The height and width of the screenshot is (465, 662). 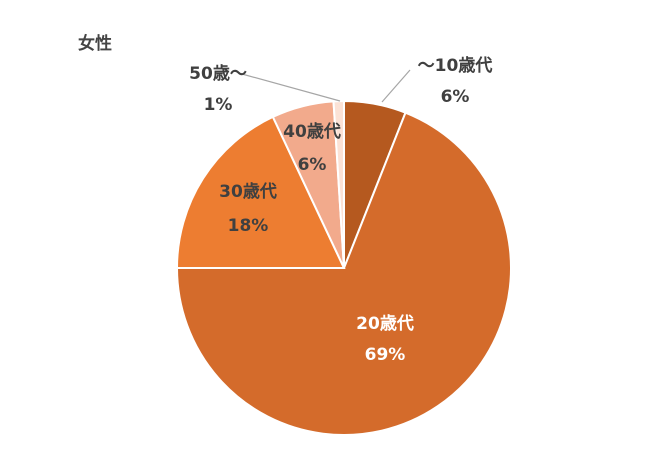 What do you see at coordinates (218, 73) in the screenshot?
I see `slice-label: 50歳～` at bounding box center [218, 73].